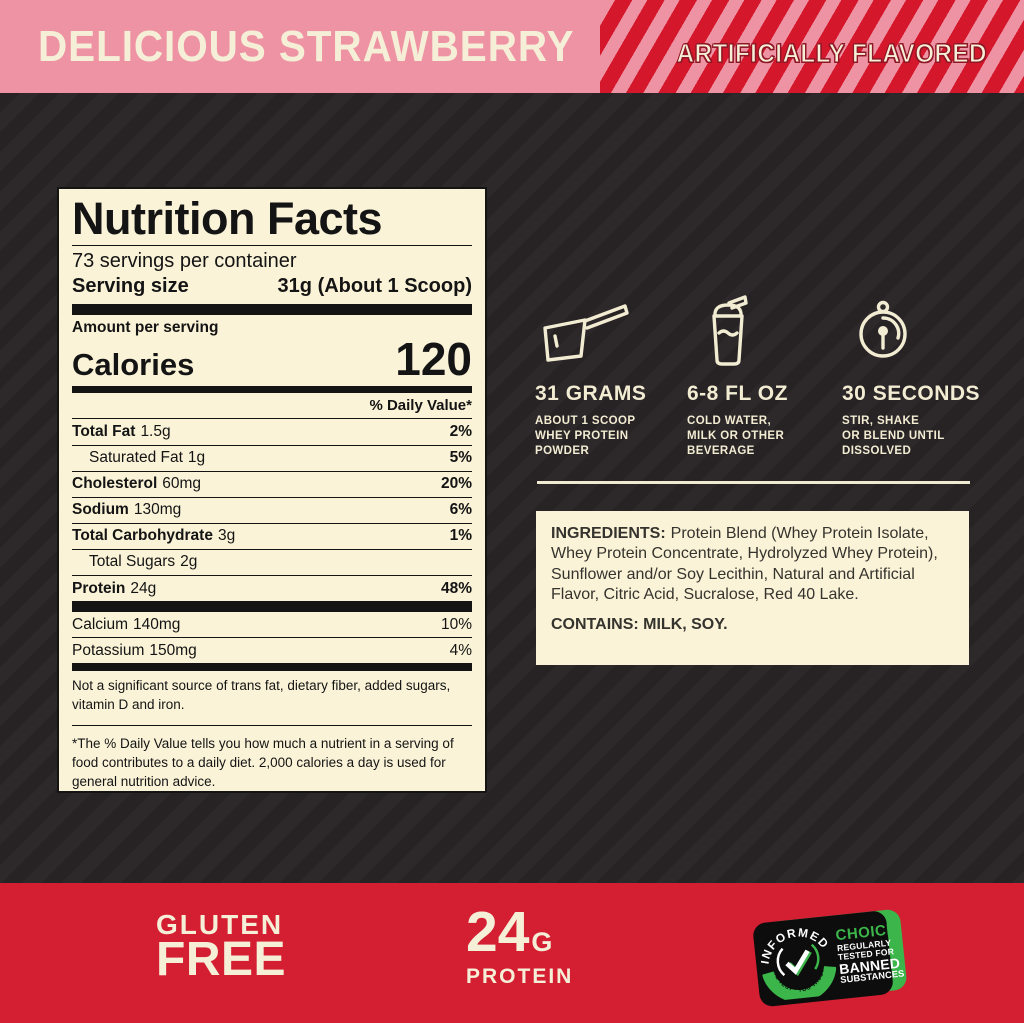 Image resolution: width=1024 pixels, height=1023 pixels. What do you see at coordinates (189, 562) in the screenshot?
I see `nutrient-amount: 2g` at bounding box center [189, 562].